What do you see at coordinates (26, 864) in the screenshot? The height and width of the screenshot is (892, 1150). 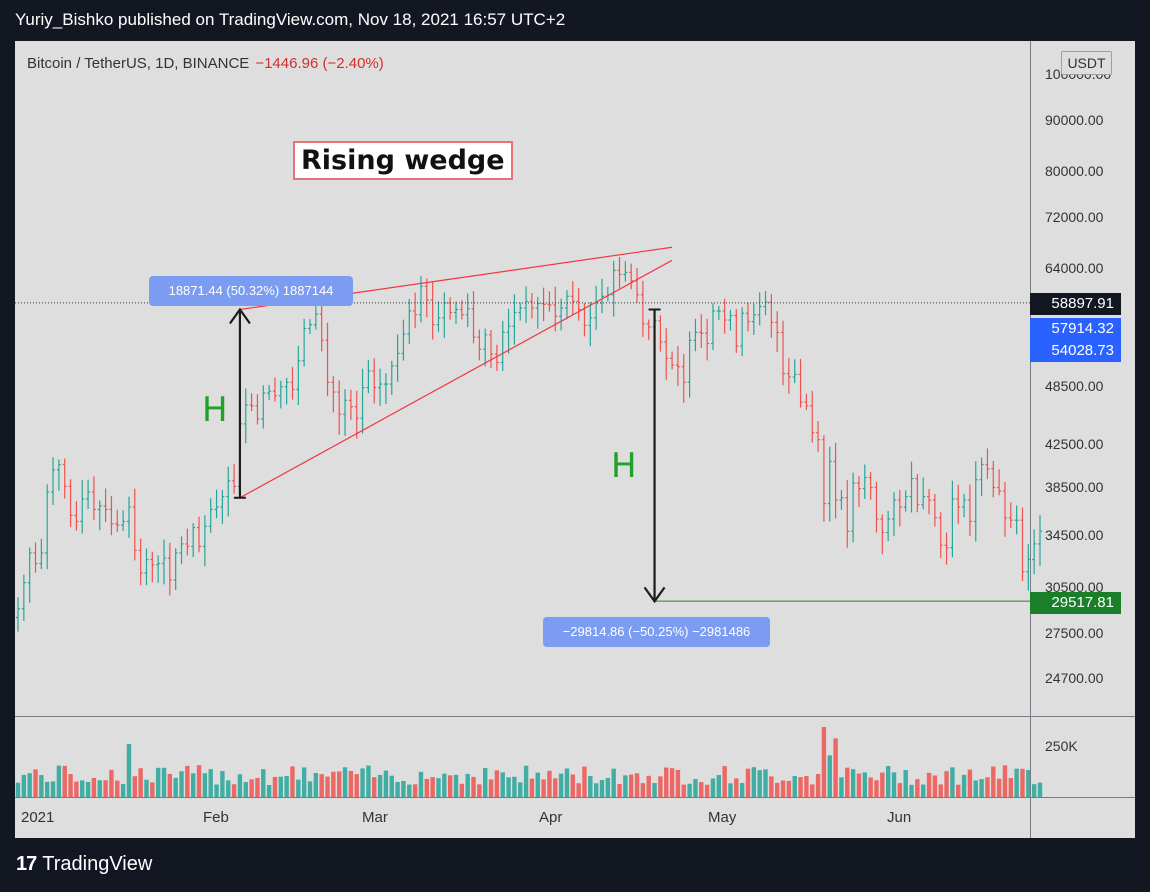 I see `tradingview-logo-icon: 17` at bounding box center [26, 864].